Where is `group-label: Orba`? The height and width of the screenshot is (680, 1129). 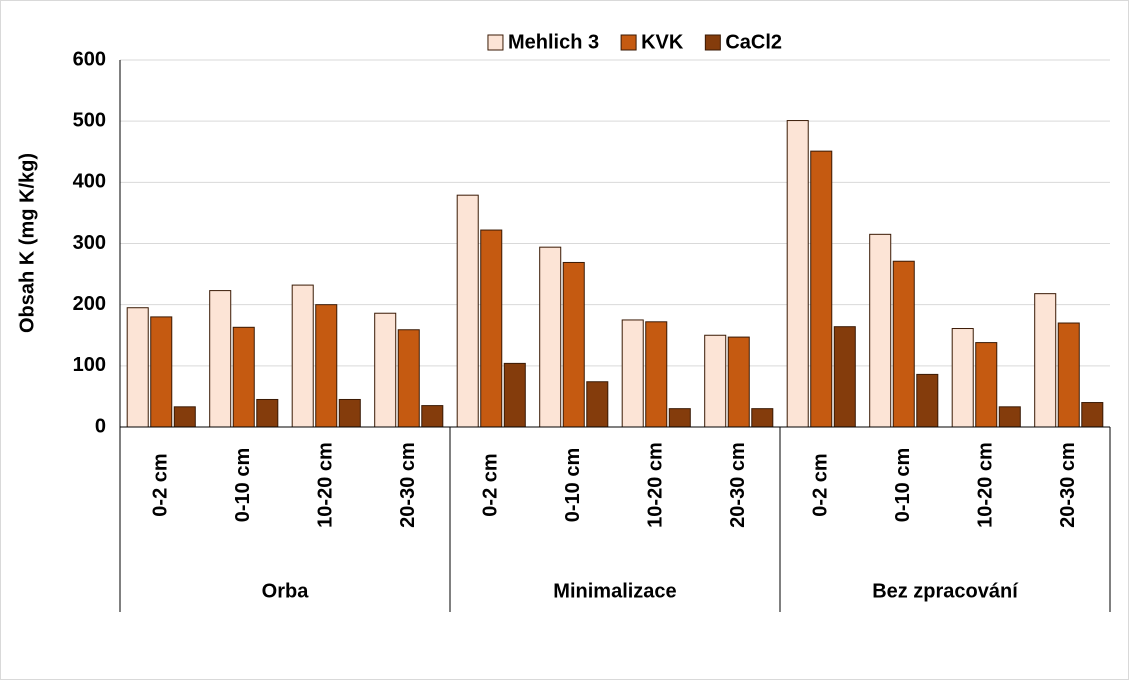
group-label: Orba is located at coordinates (286, 591).